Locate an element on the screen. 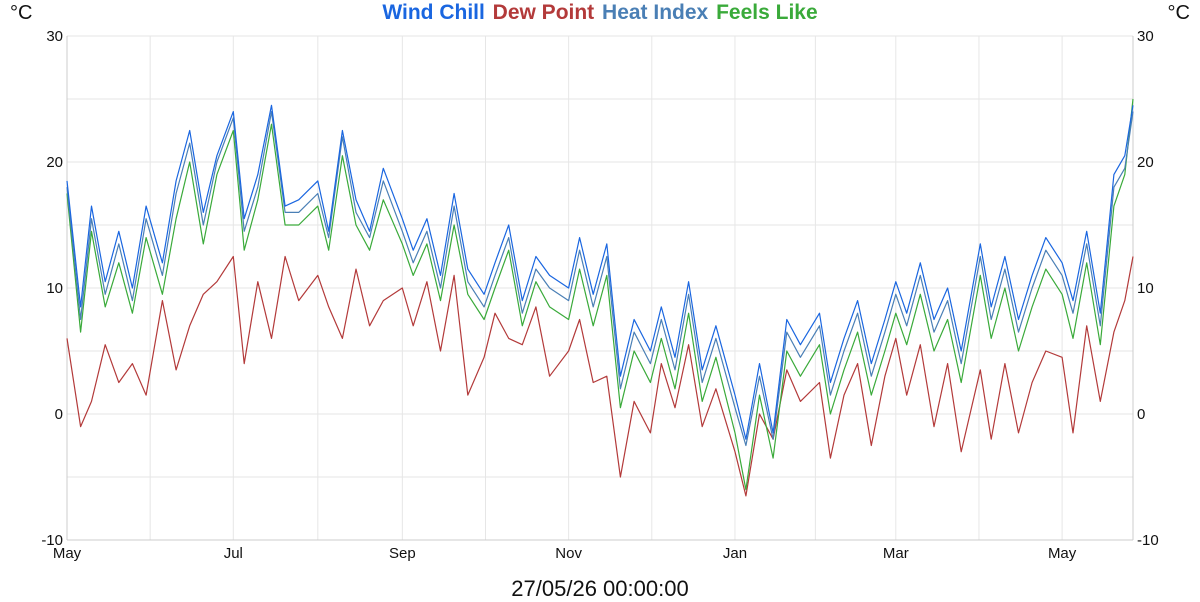  timestamp-label: 27/05/26 00:00:00 is located at coordinates (600, 588).